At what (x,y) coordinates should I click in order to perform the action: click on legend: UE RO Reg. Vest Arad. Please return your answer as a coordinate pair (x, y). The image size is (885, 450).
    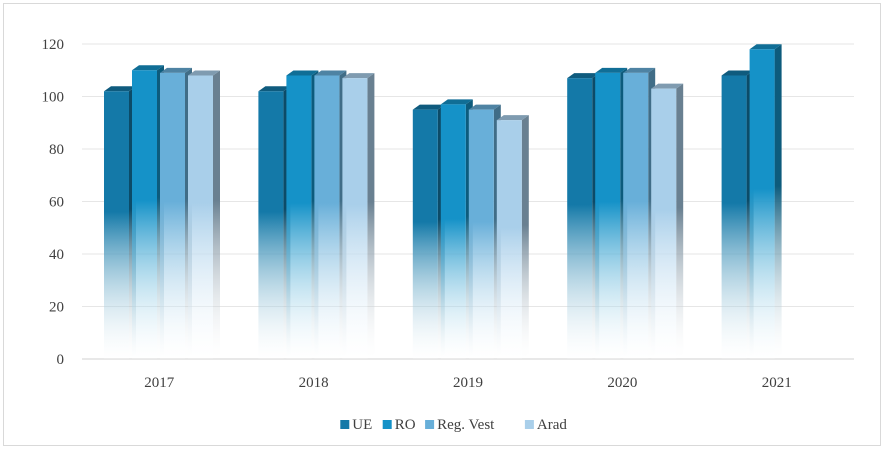
    Looking at the image, I should click on (453, 425).